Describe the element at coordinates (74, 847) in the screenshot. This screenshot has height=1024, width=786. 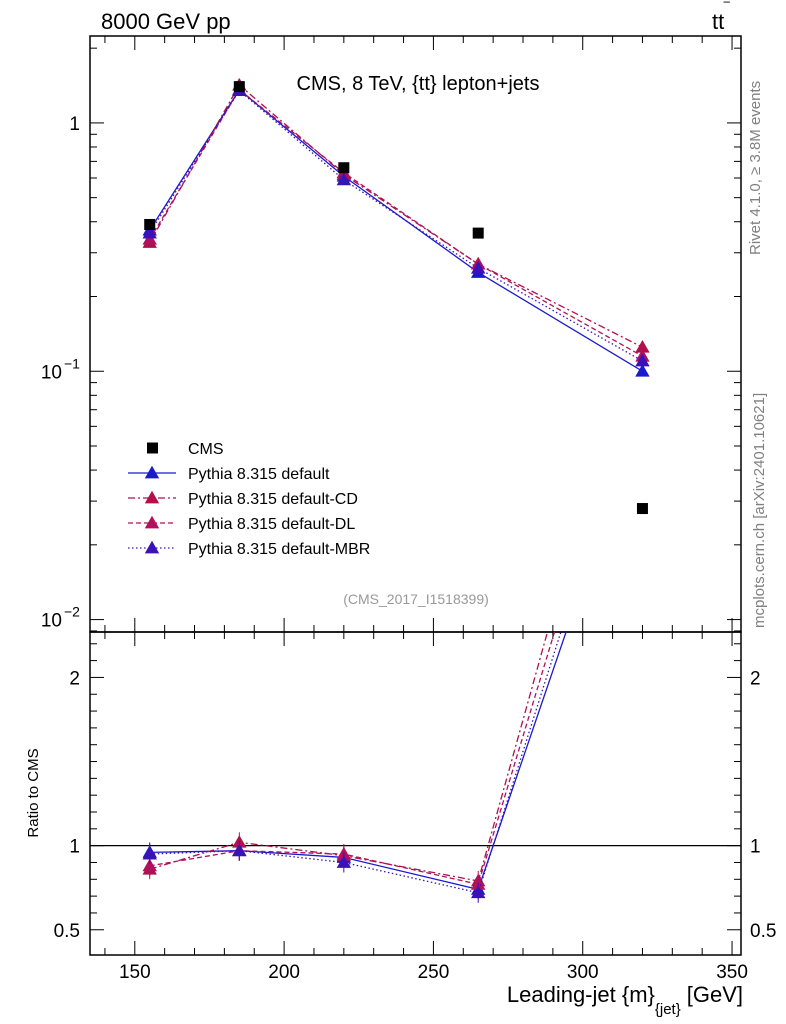
I see `ratio-y-tick-label: 1` at that location.